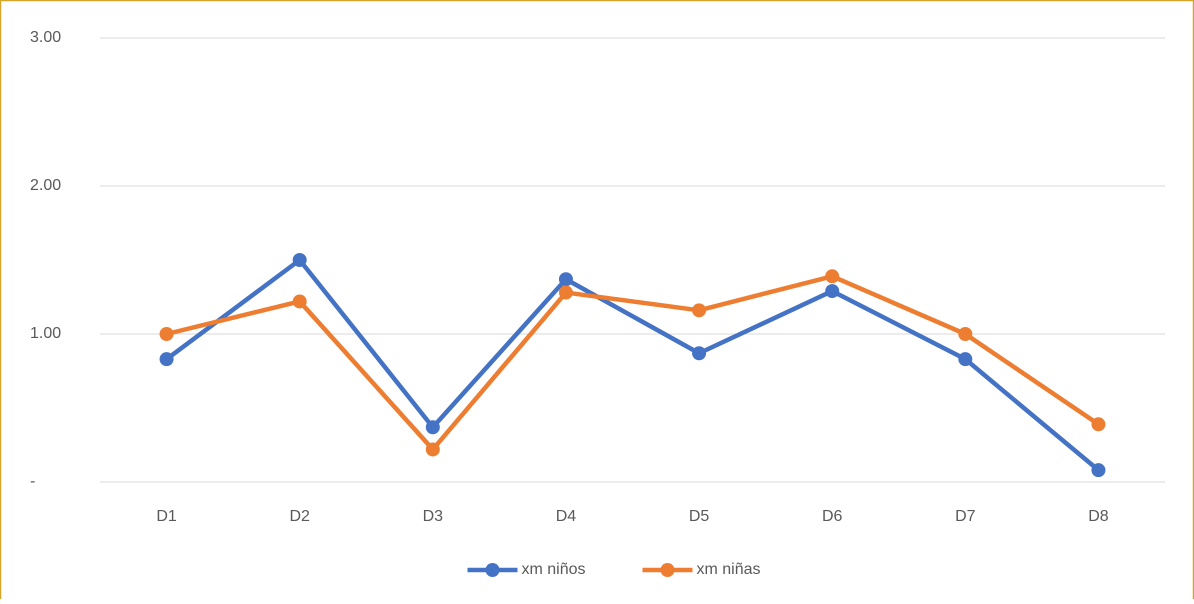 The width and height of the screenshot is (1194, 604). I want to click on legend-label: xm niños, so click(554, 569).